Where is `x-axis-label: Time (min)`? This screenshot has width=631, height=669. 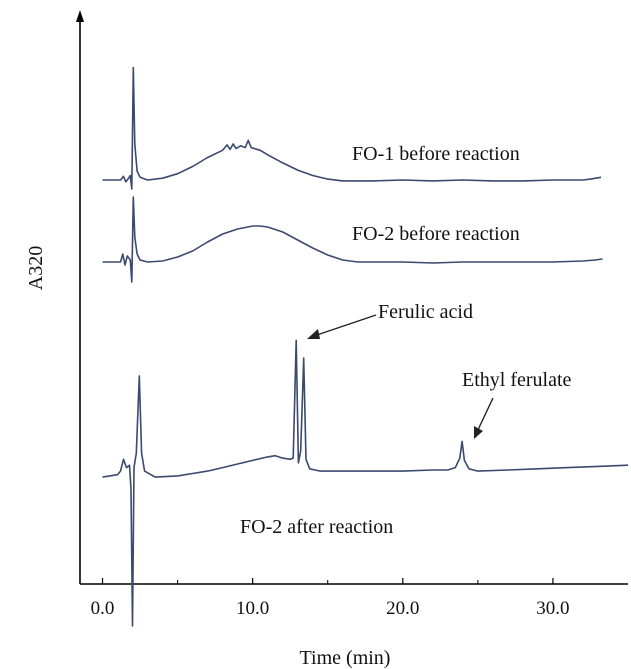
x-axis-label: Time (min) is located at coordinates (345, 658).